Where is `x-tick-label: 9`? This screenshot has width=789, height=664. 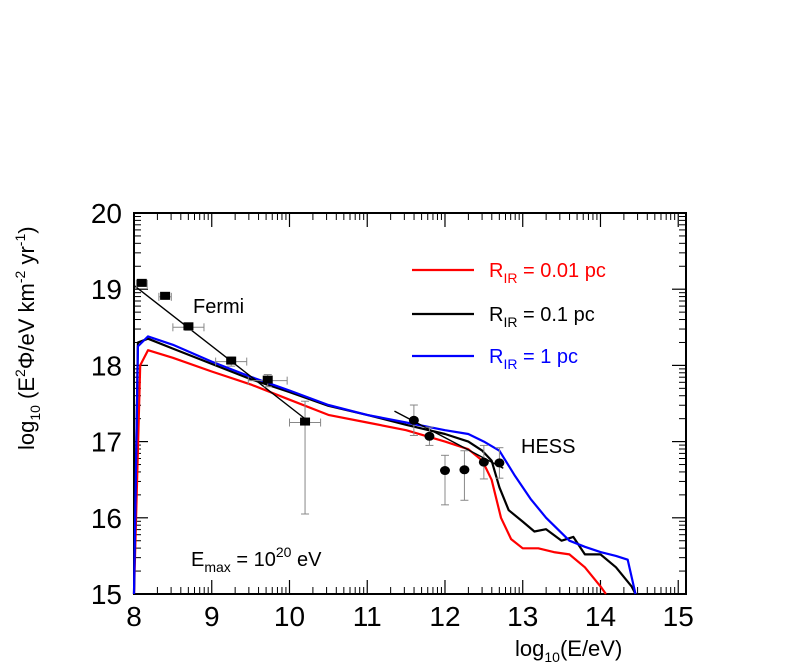 x-tick-label: 9 is located at coordinates (212, 616).